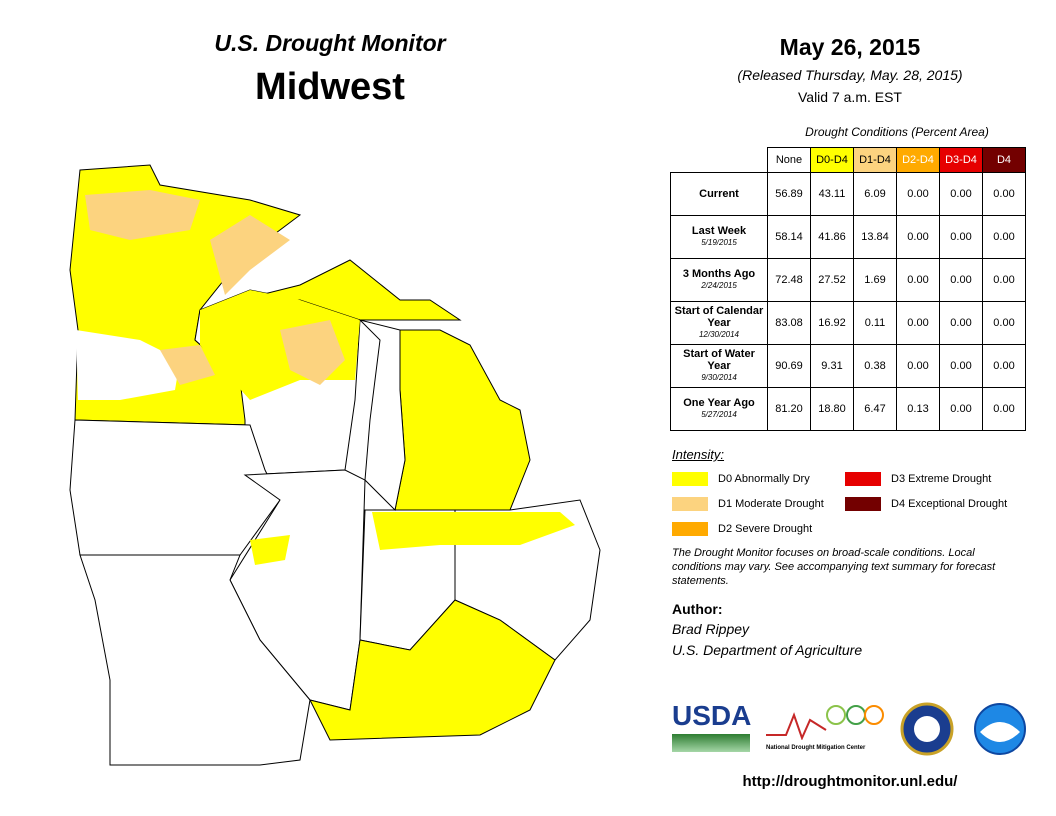 Image resolution: width=1056 pixels, height=816 pixels. What do you see at coordinates (926, 504) in the screenshot?
I see `legend-item: D4 Exceptional Drought` at bounding box center [926, 504].